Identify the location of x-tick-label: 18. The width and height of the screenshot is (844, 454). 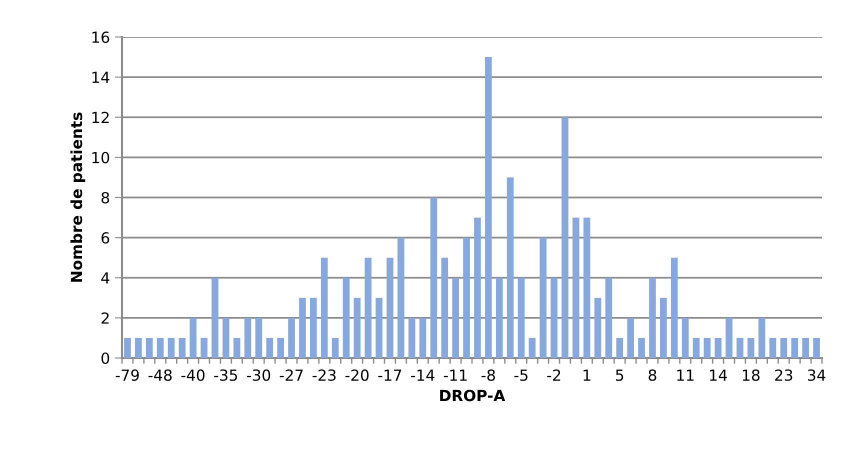
(751, 375).